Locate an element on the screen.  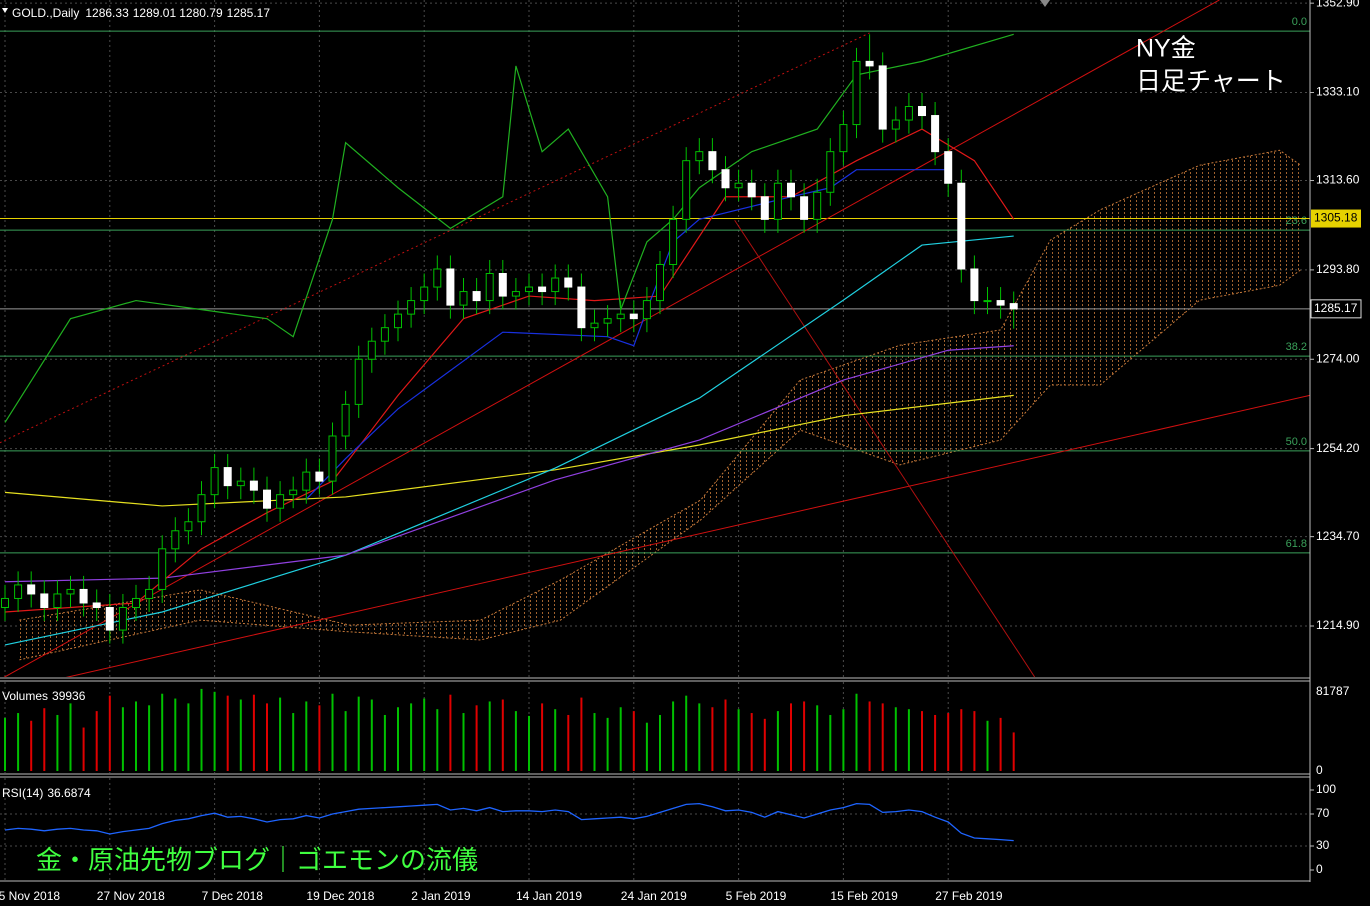
fib-label: 23.6 is located at coordinates (1296, 221).